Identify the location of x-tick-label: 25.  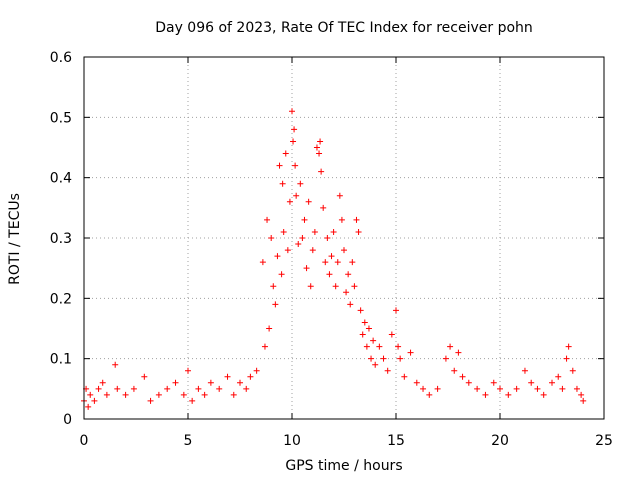
(604, 441).